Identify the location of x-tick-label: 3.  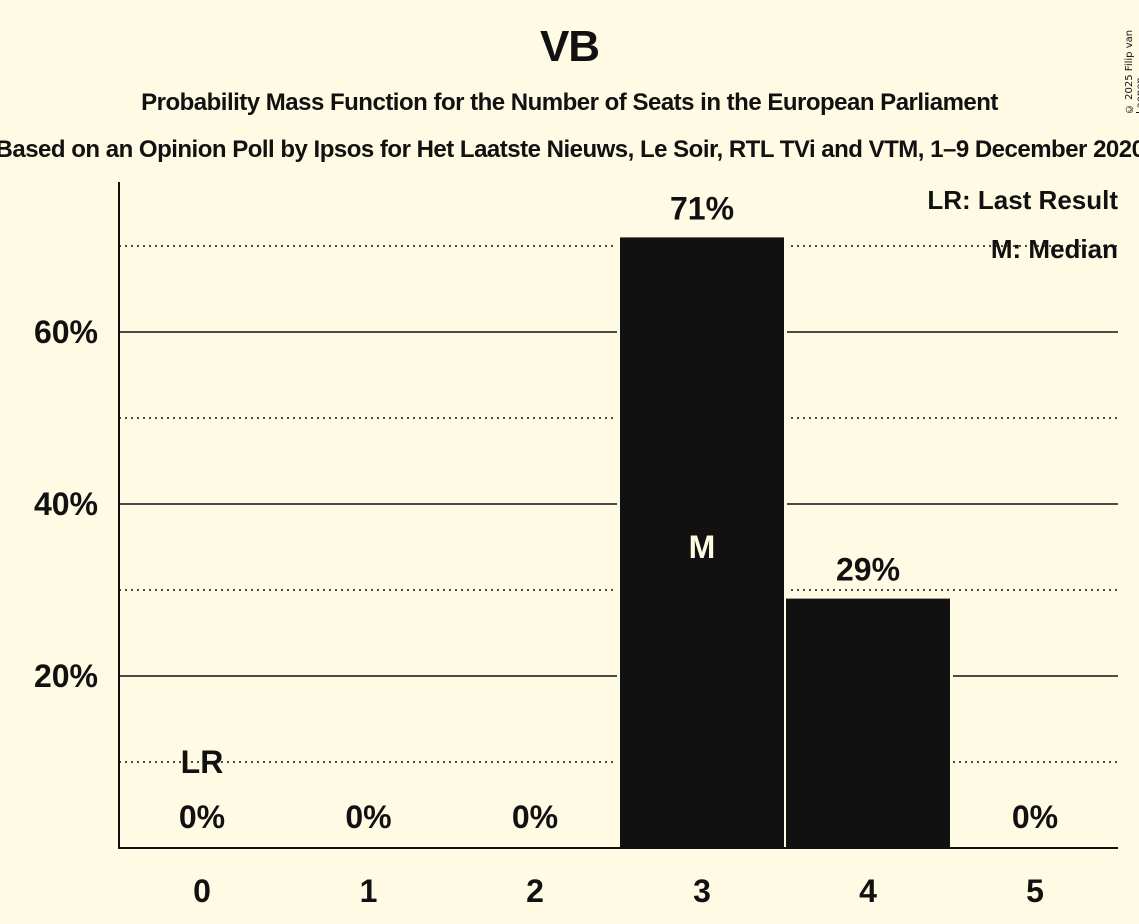
(702, 891).